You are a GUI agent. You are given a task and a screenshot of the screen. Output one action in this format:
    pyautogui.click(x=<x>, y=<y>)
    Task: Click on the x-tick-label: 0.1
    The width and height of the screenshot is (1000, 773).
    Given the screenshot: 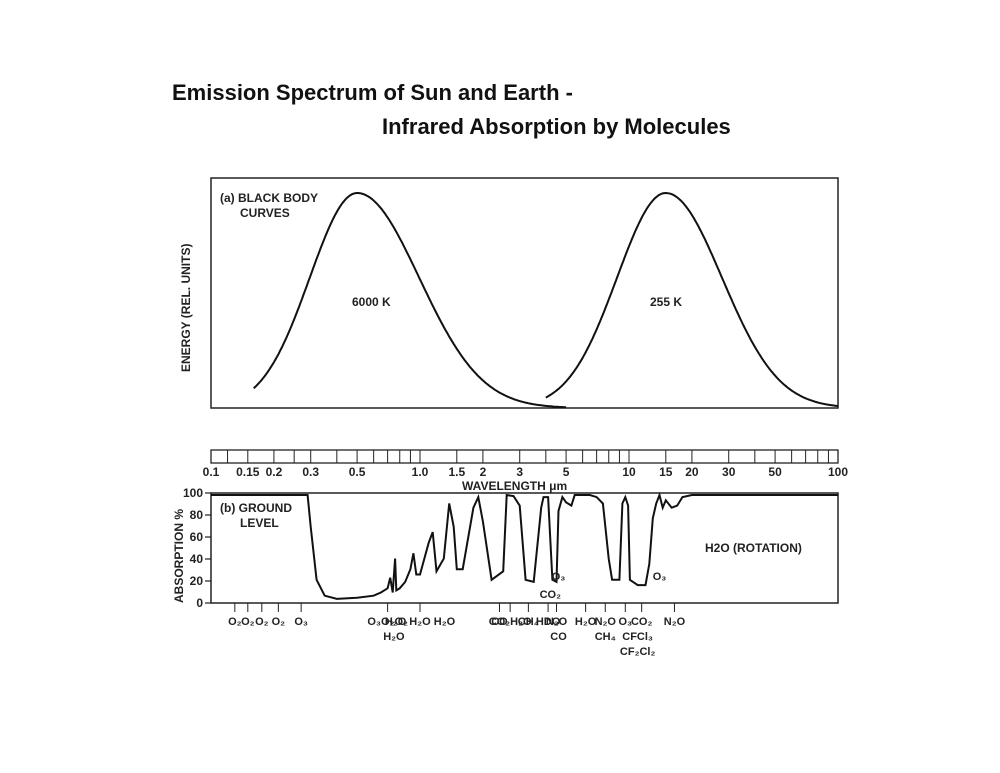 What is the action you would take?
    pyautogui.click(x=211, y=472)
    